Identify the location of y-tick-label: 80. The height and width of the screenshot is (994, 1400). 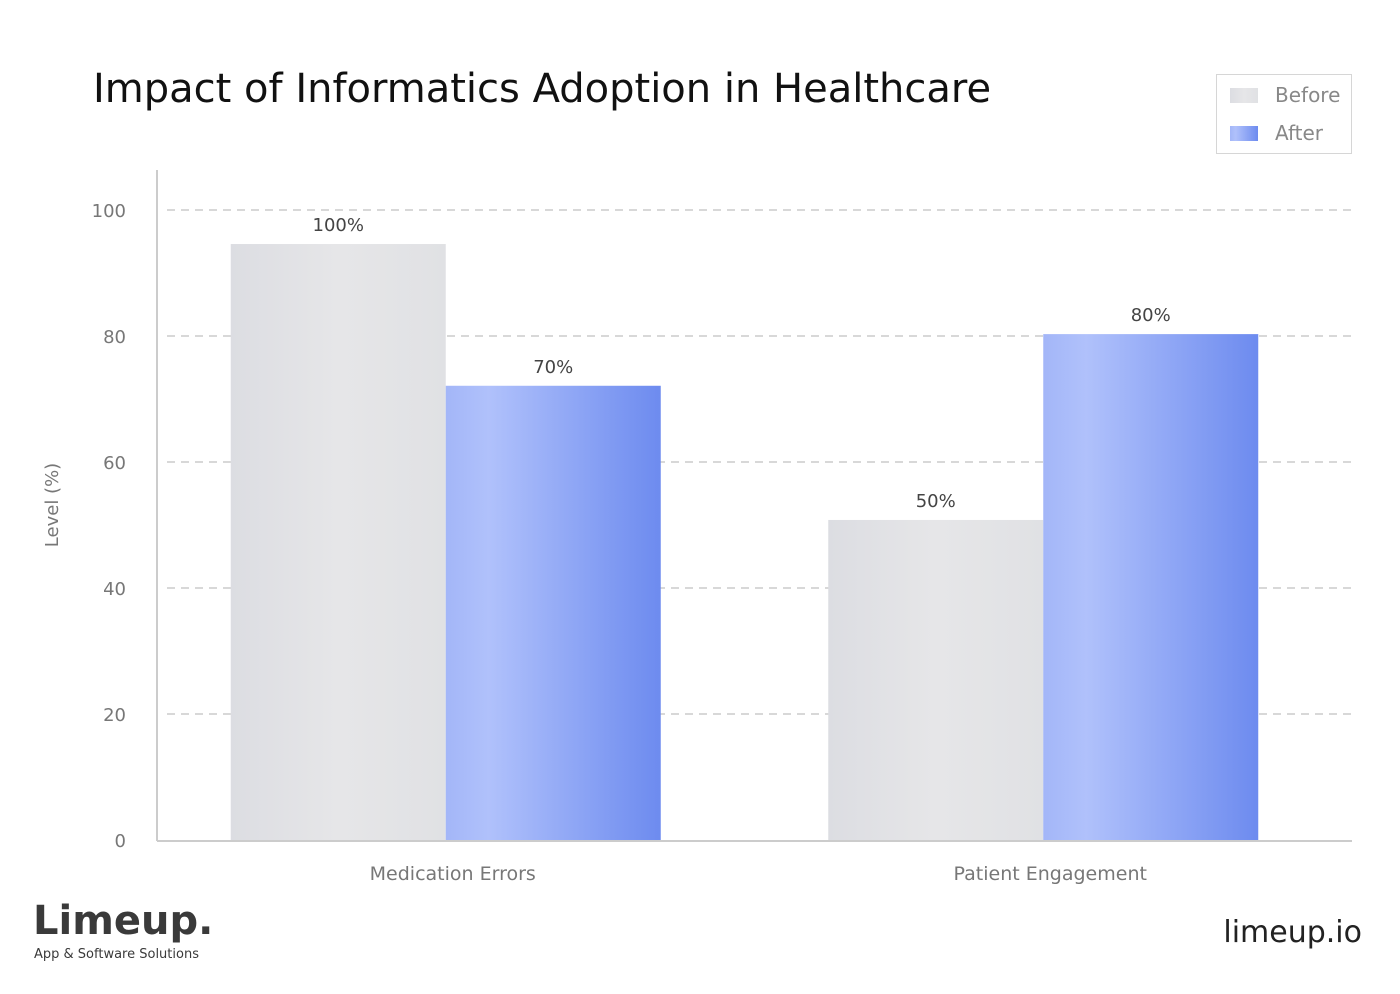
(114, 337).